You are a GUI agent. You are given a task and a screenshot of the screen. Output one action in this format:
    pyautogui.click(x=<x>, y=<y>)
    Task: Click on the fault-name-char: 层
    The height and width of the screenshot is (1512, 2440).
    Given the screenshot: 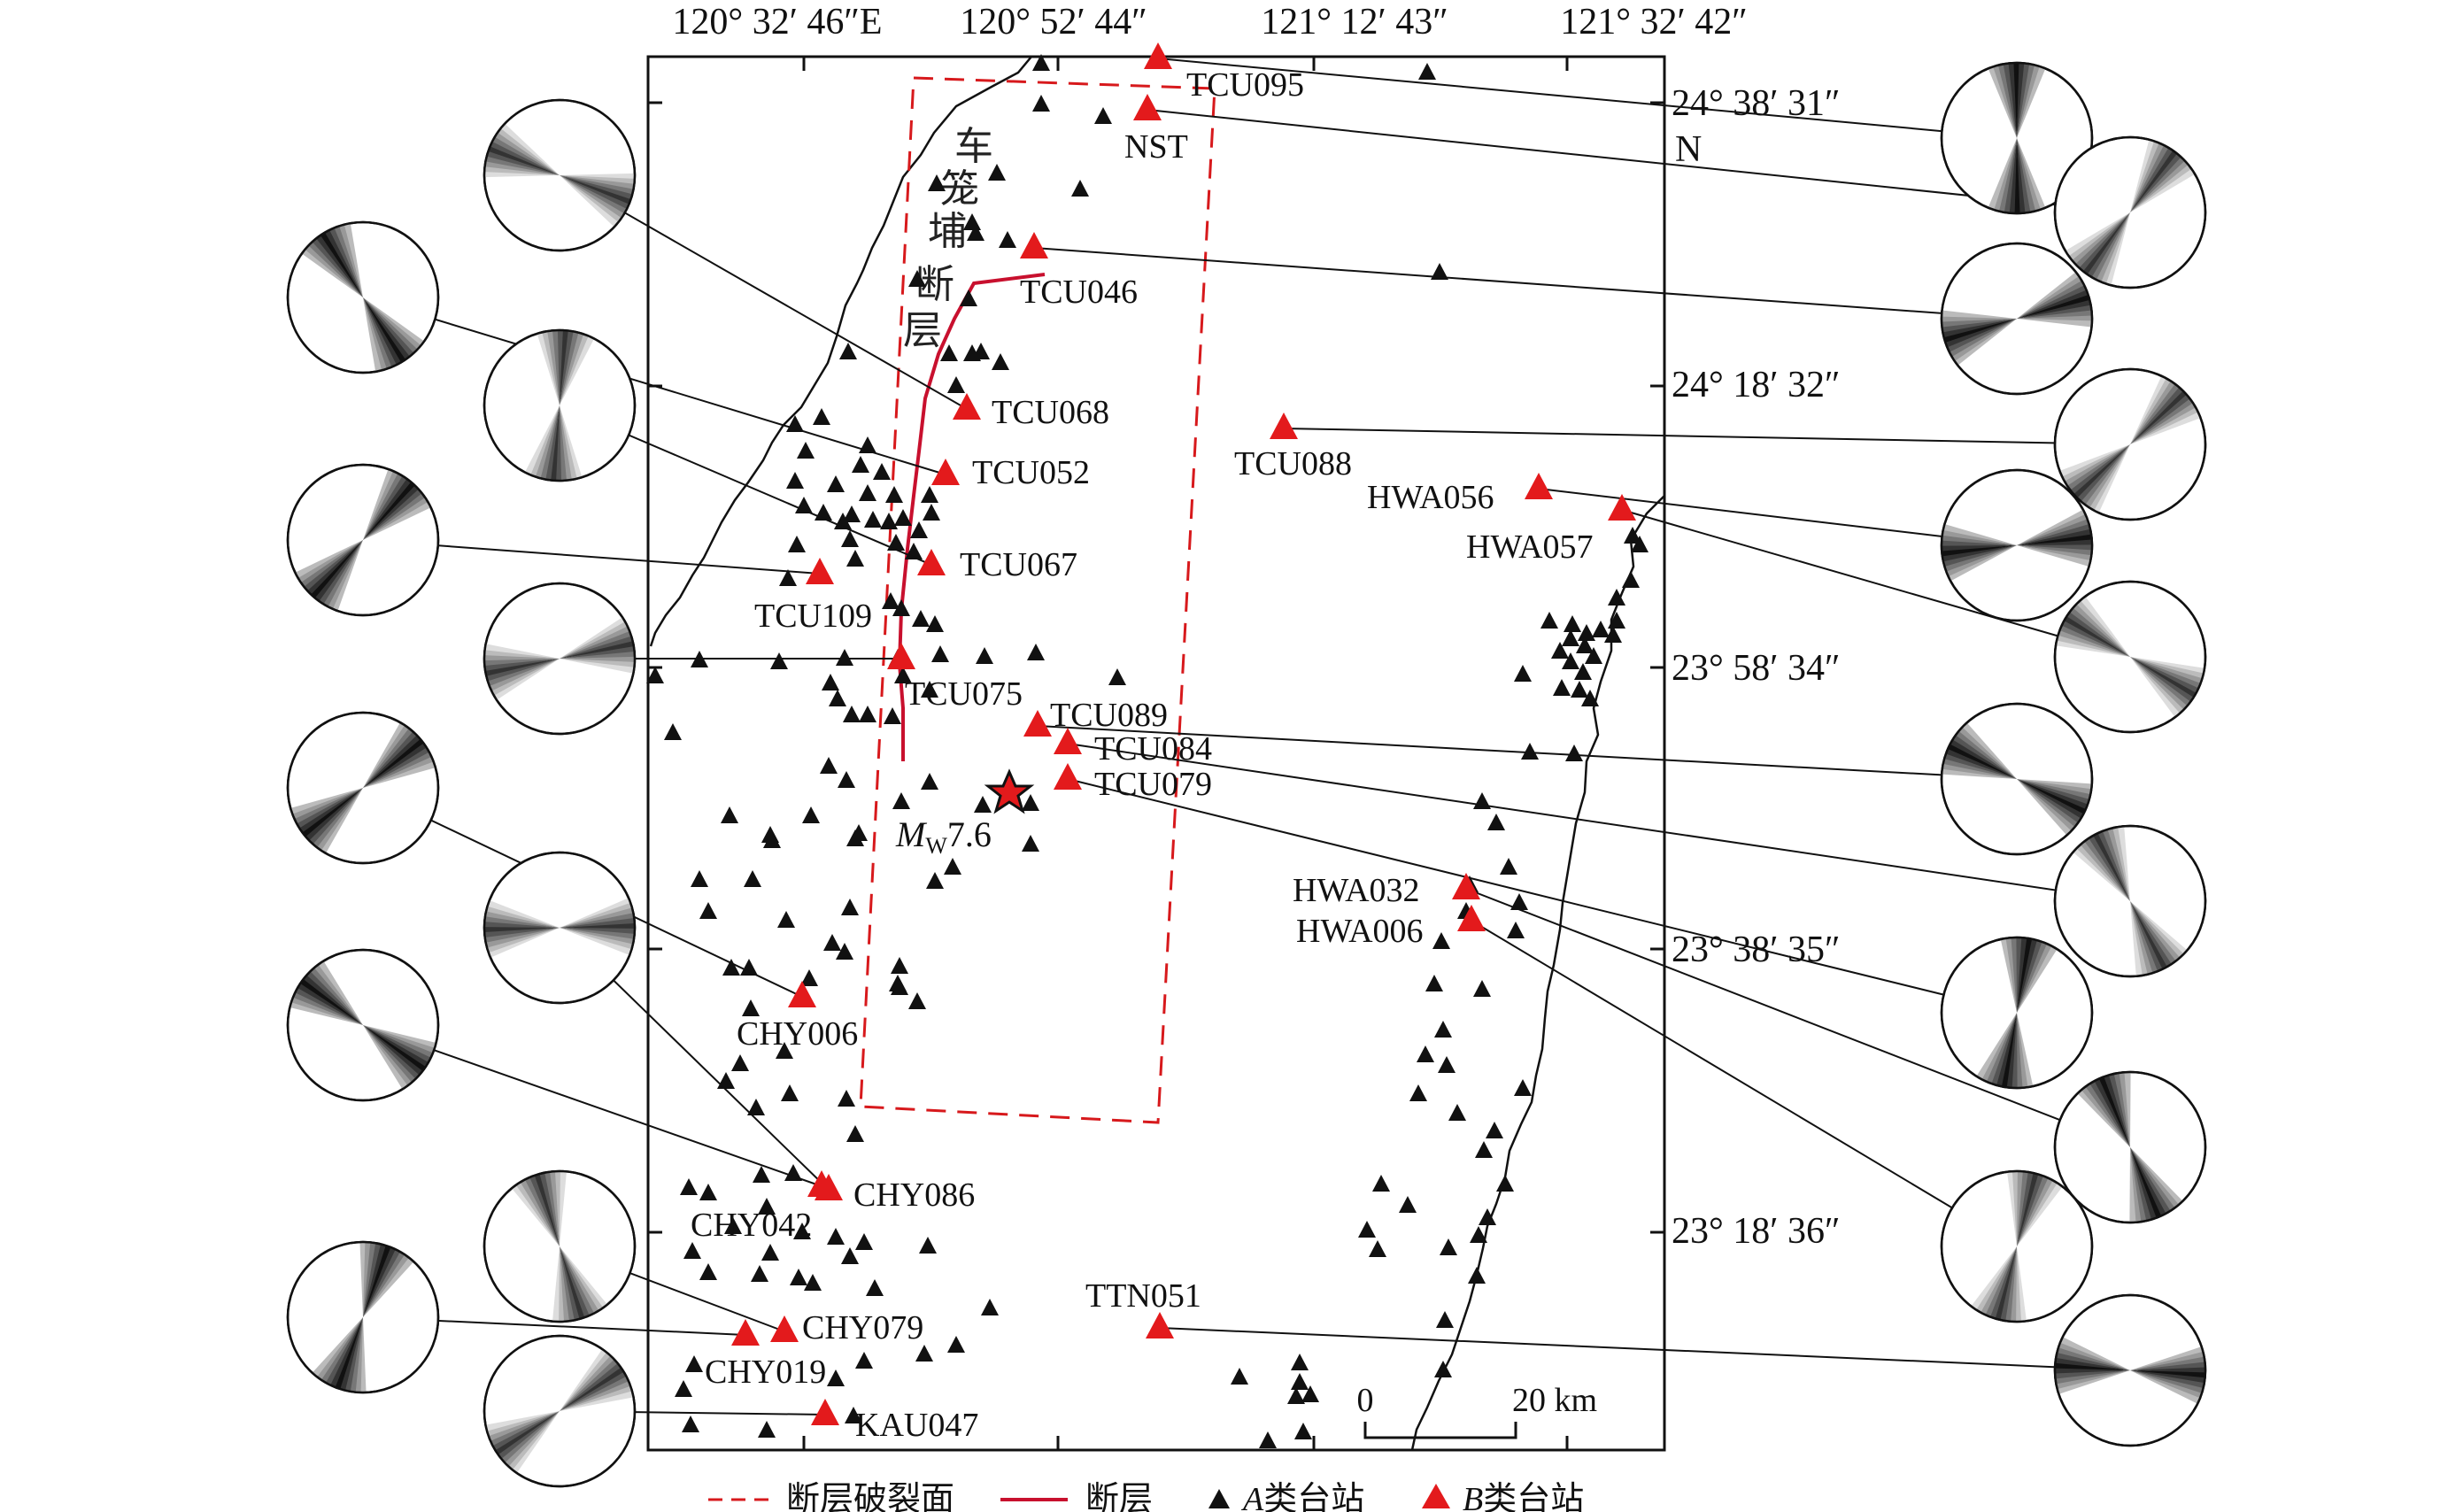 What is the action you would take?
    pyautogui.click(x=922, y=330)
    